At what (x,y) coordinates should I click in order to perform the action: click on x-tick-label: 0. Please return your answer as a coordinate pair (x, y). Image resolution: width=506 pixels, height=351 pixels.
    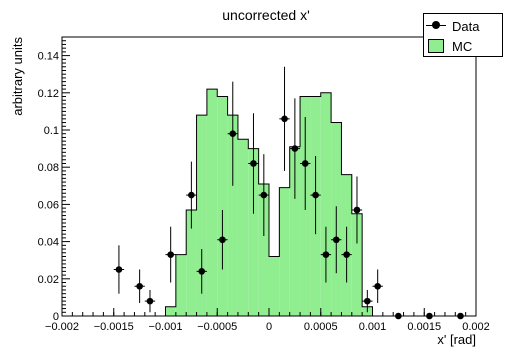
    Looking at the image, I should click on (269, 327).